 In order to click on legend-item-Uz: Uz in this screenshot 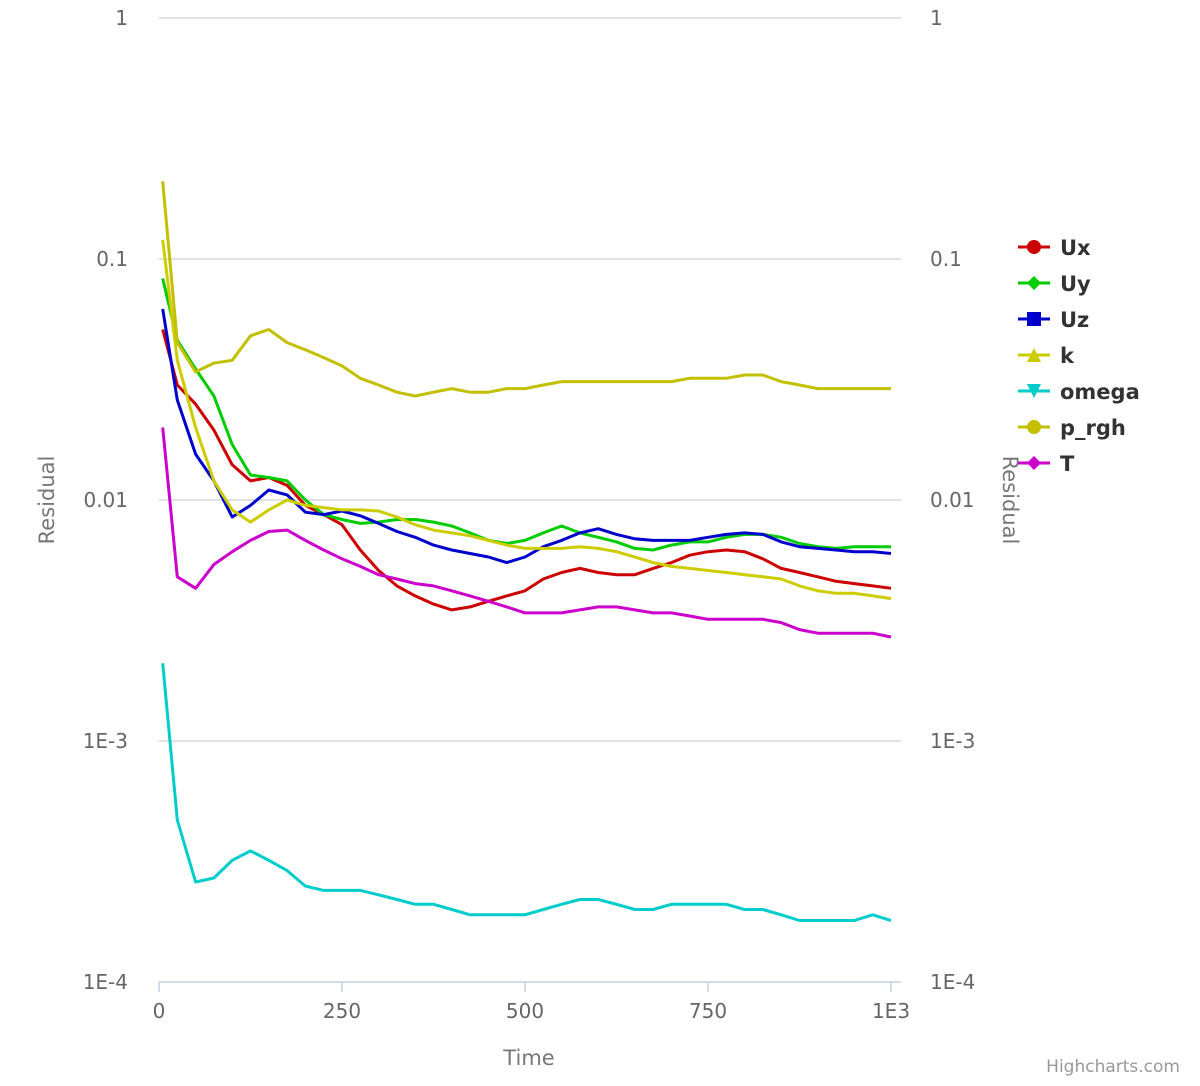, I will do `click(1053, 320)`.